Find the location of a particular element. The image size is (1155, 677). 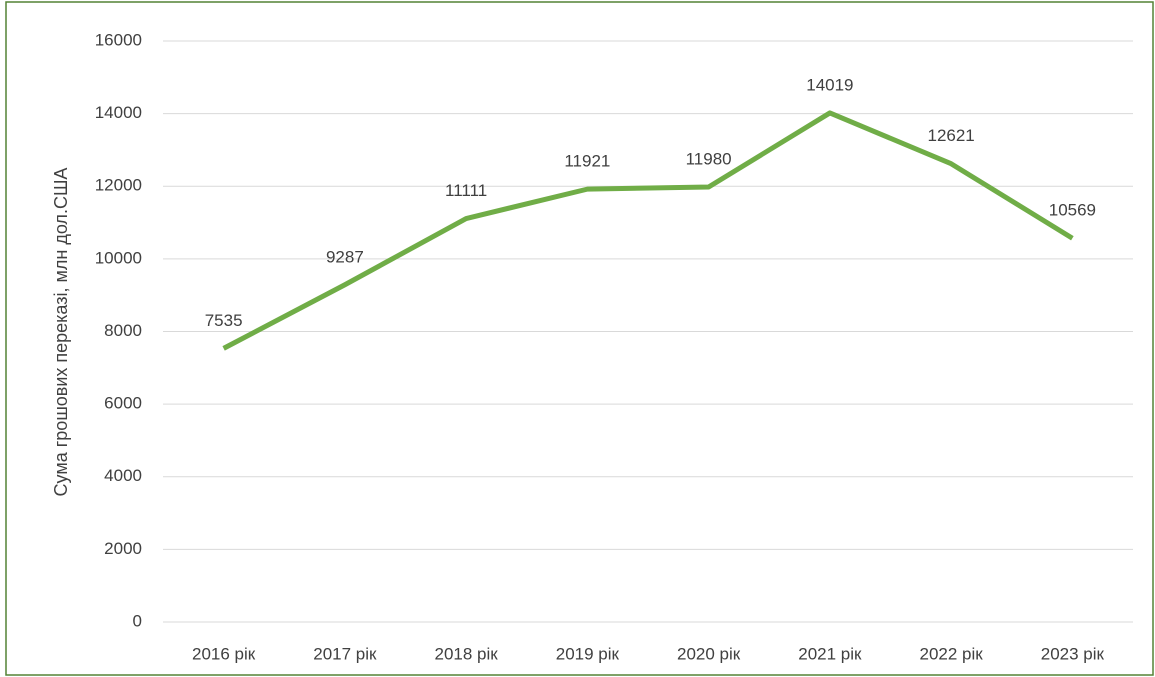

y-tick-label: 10000 is located at coordinates (118, 257).